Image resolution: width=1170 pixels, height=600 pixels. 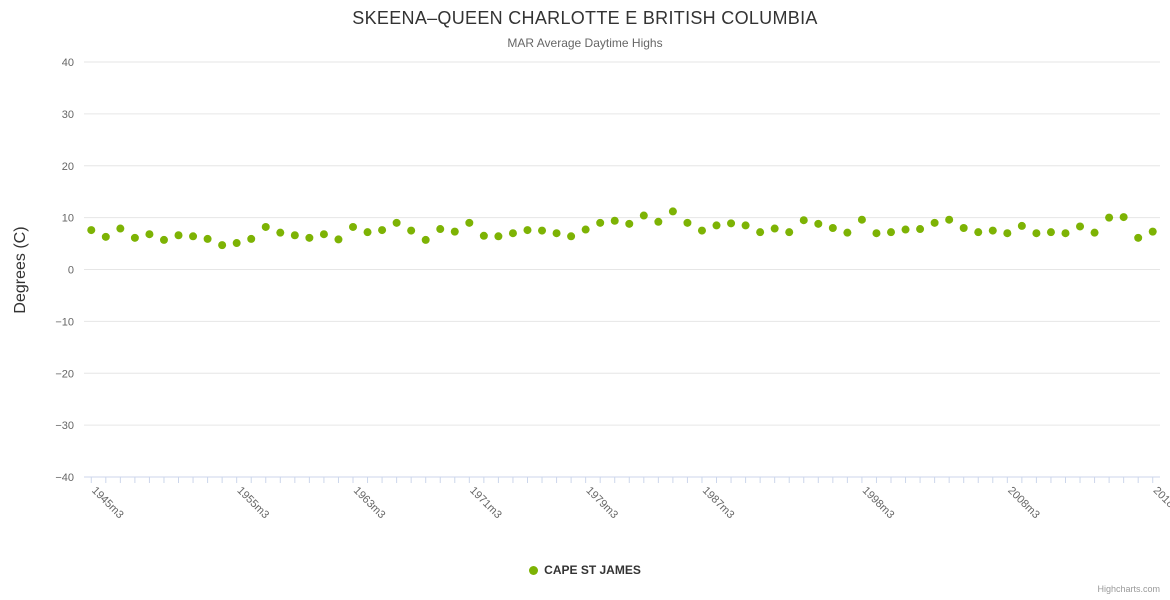 What do you see at coordinates (107, 503) in the screenshot?
I see `x-axis-tick-label: 1945m3` at bounding box center [107, 503].